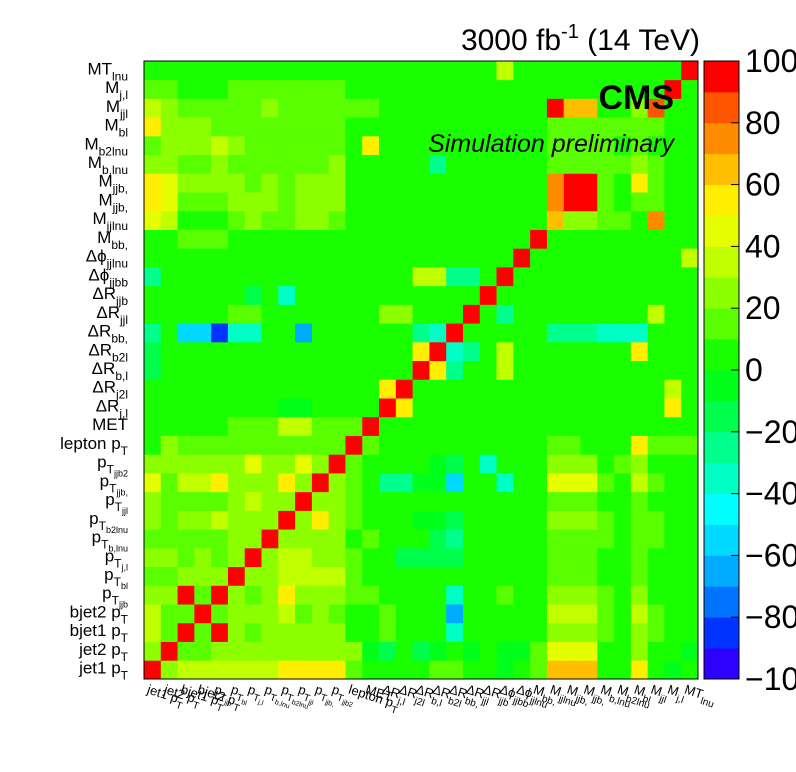  What do you see at coordinates (721, 571) in the screenshot?
I see `color-scale-segment` at bounding box center [721, 571].